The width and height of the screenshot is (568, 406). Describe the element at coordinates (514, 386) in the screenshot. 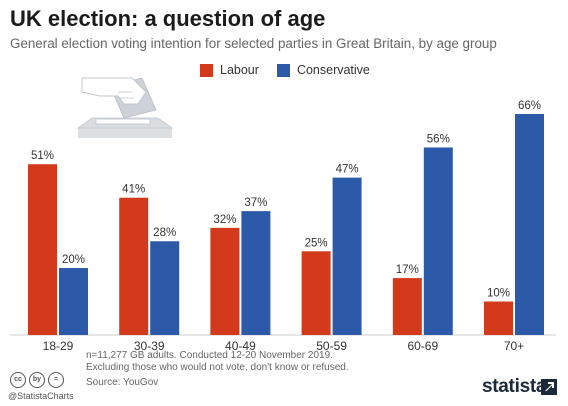

I see `statista-logo: statista` at that location.